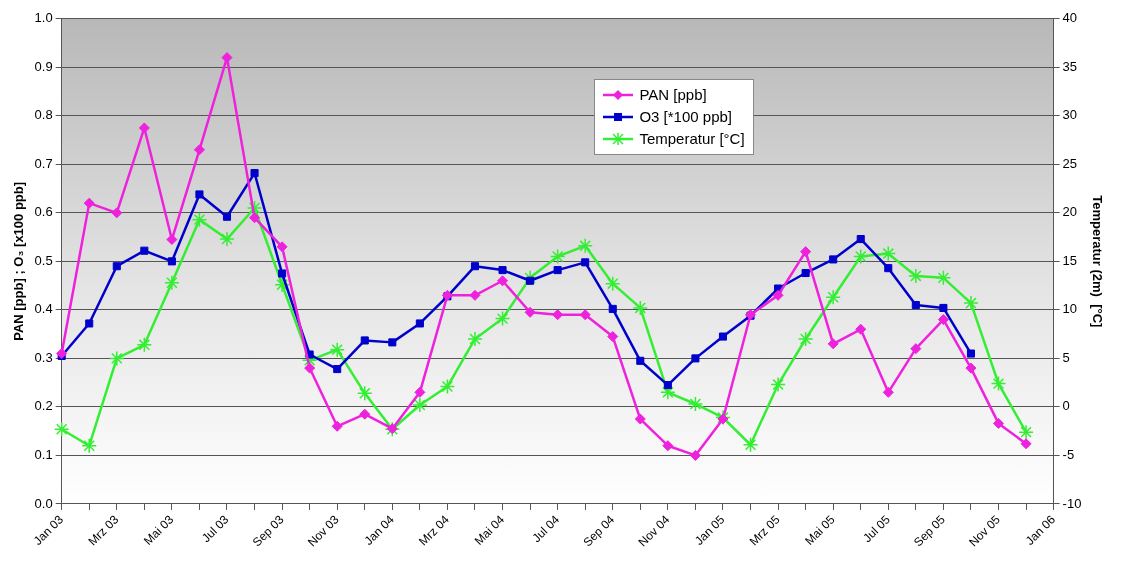  Describe the element at coordinates (43, 357) in the screenshot. I see `y-tick-label: 0.3` at that location.